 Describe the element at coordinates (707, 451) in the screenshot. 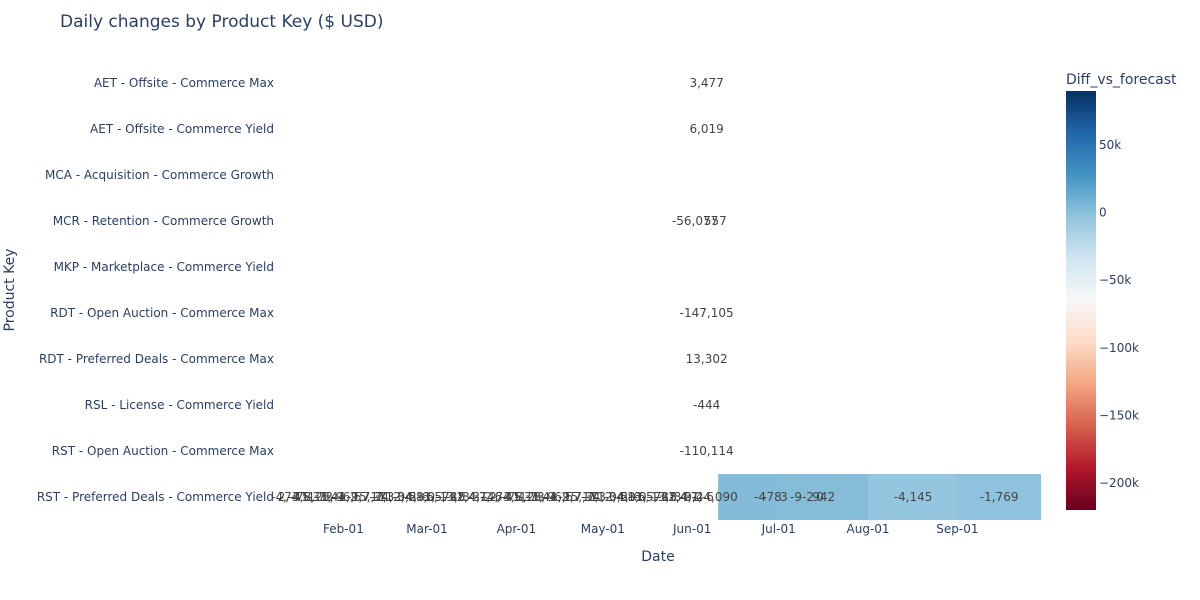

I see `cell-value-label: -110,114` at that location.